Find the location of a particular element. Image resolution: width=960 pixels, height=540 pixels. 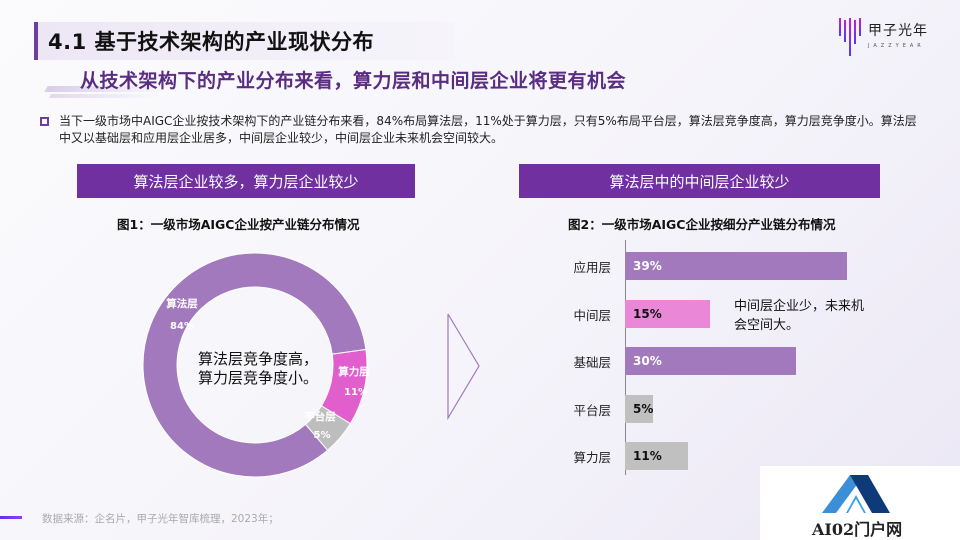

bar-category-label: 中间层 is located at coordinates (592, 315).